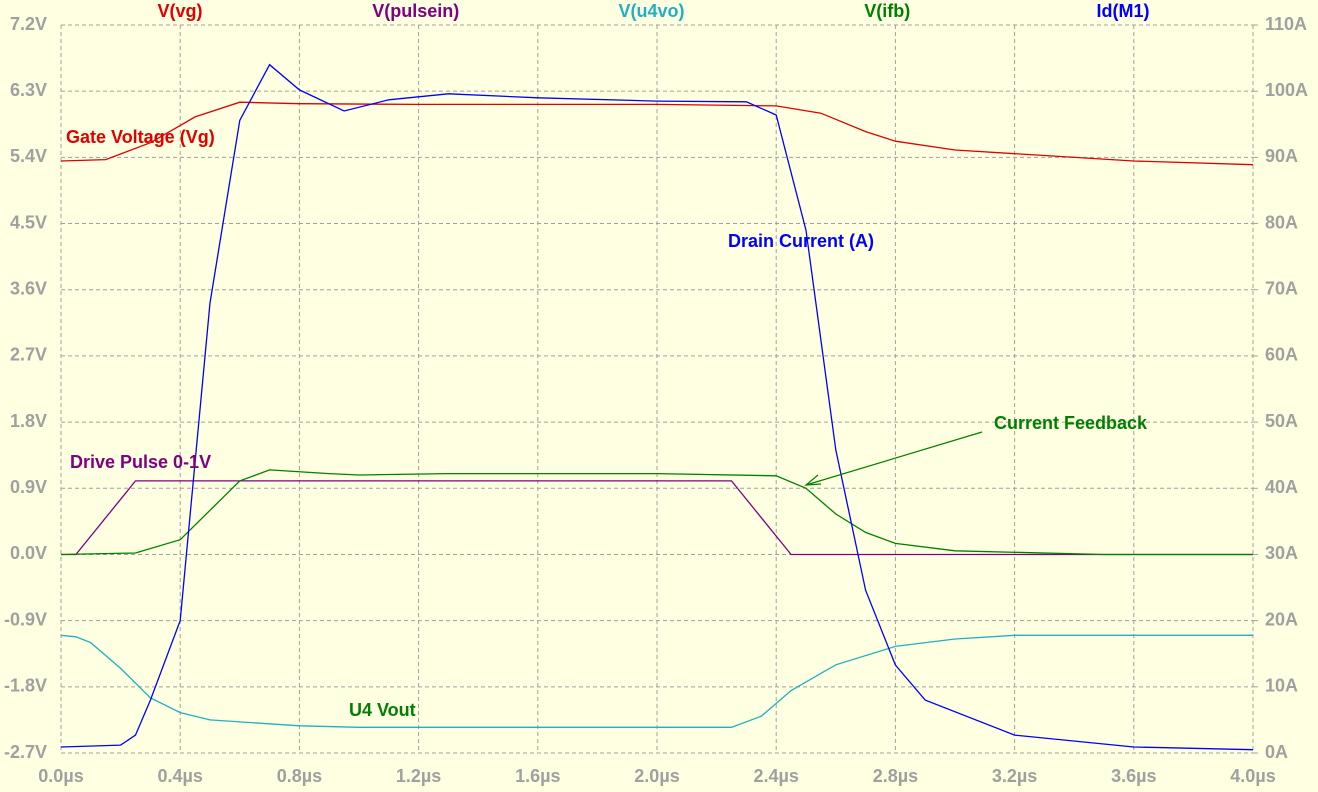 This screenshot has height=792, width=1318. I want to click on x-tick-label: 1.6µs, so click(537, 776).